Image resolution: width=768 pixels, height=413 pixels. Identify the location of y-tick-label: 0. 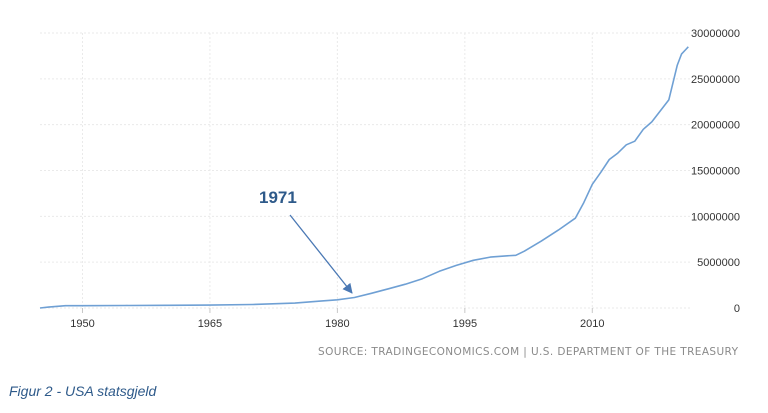
(737, 309).